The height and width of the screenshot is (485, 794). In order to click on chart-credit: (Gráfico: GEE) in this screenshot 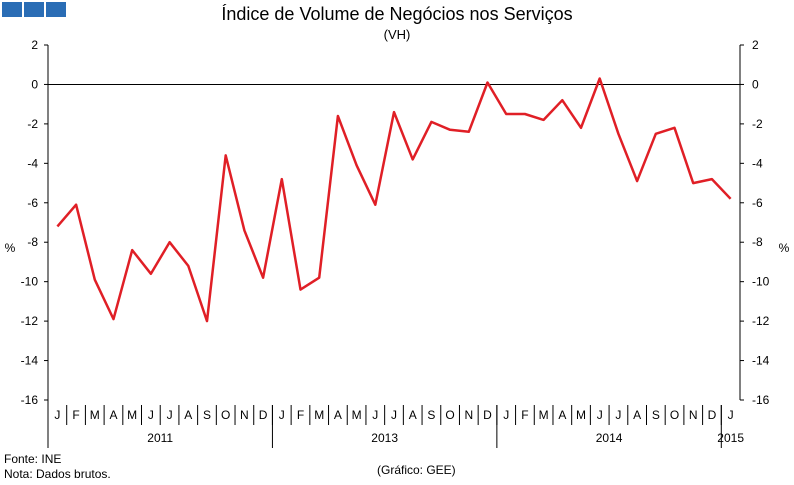, I will do `click(416, 470)`.